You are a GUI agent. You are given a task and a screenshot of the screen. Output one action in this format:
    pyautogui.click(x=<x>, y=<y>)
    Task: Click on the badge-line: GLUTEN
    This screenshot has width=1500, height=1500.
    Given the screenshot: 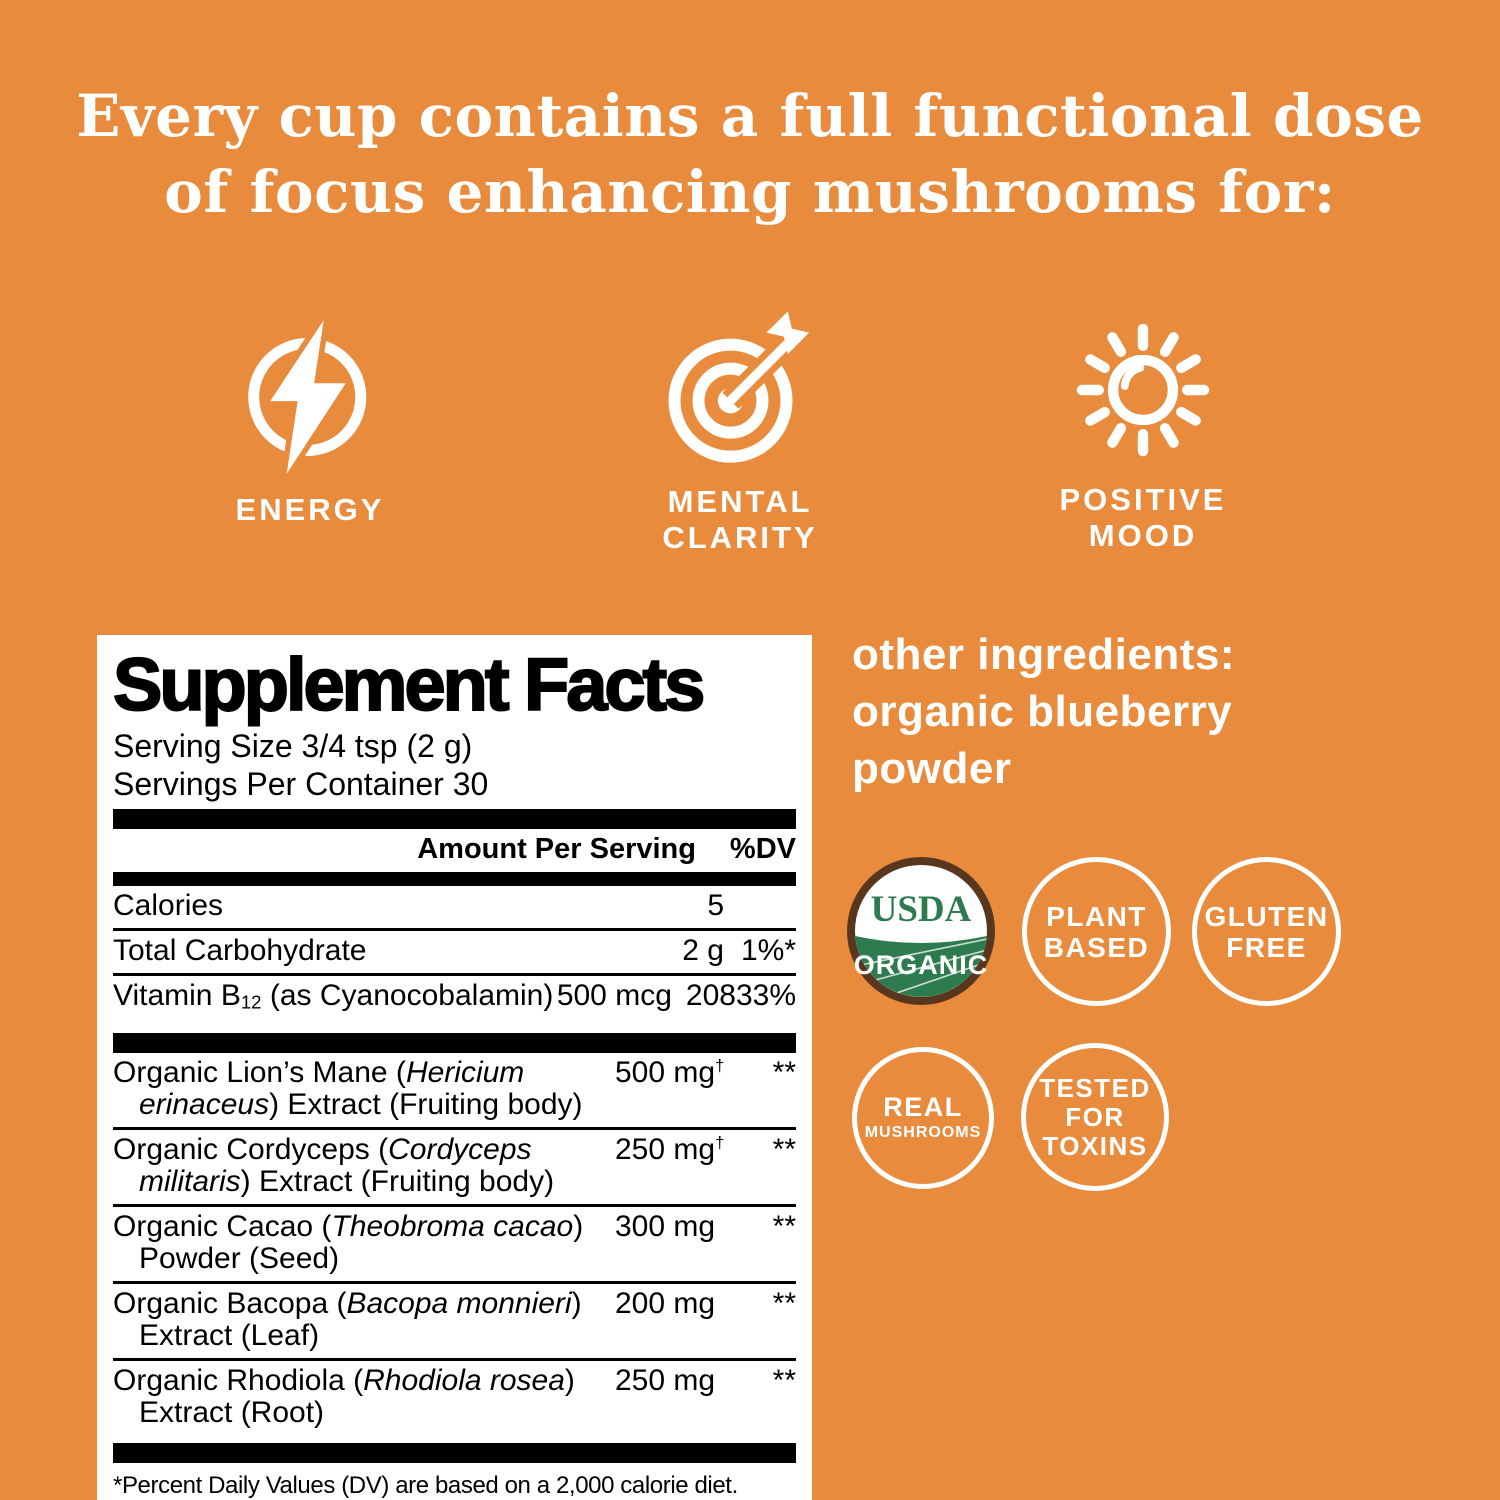 What is the action you would take?
    pyautogui.click(x=1266, y=916)
    